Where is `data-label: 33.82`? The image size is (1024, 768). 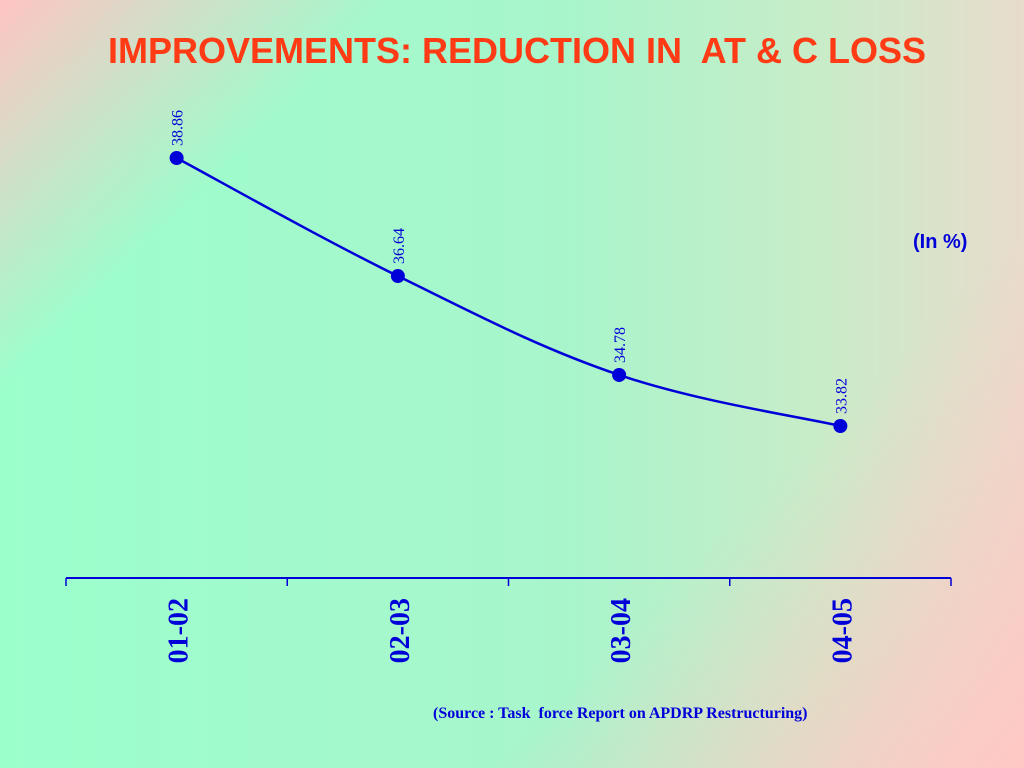 data-label: 33.82 is located at coordinates (841, 396).